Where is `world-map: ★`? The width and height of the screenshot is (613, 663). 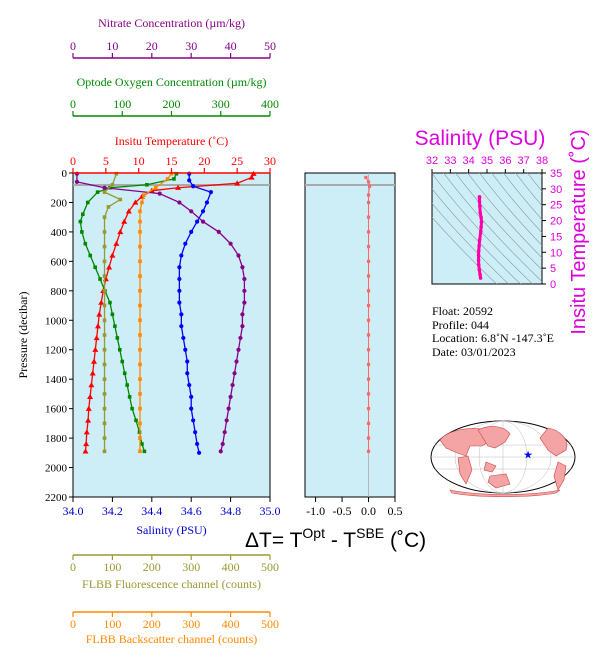 world-map: ★ is located at coordinates (503, 459).